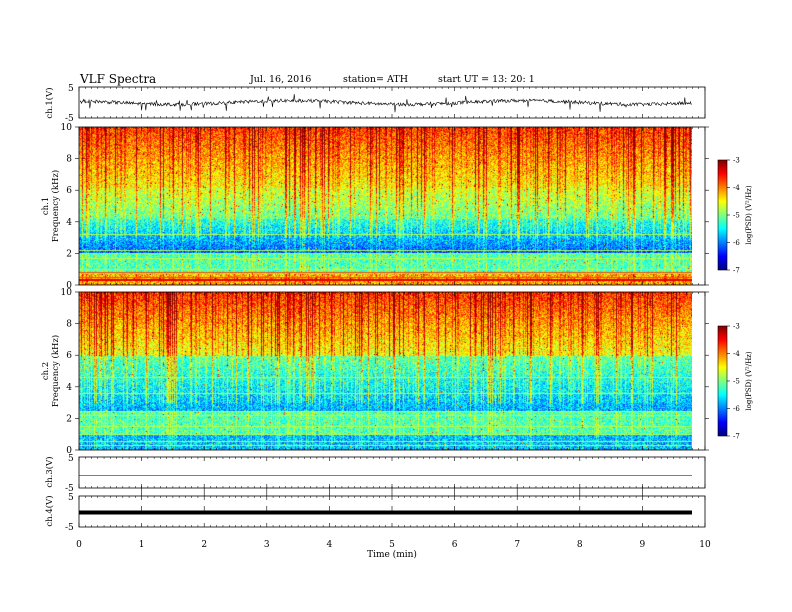 This screenshot has width=792, height=612. Describe the element at coordinates (385, 103) in the screenshot. I see `ch1-waveform-trace` at that location.